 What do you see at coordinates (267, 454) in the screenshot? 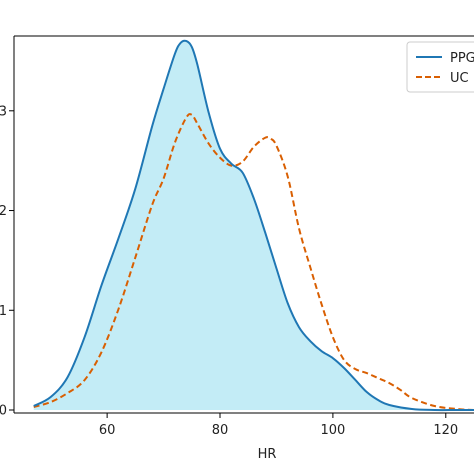
I see `x-axis-label: HR` at bounding box center [267, 454].